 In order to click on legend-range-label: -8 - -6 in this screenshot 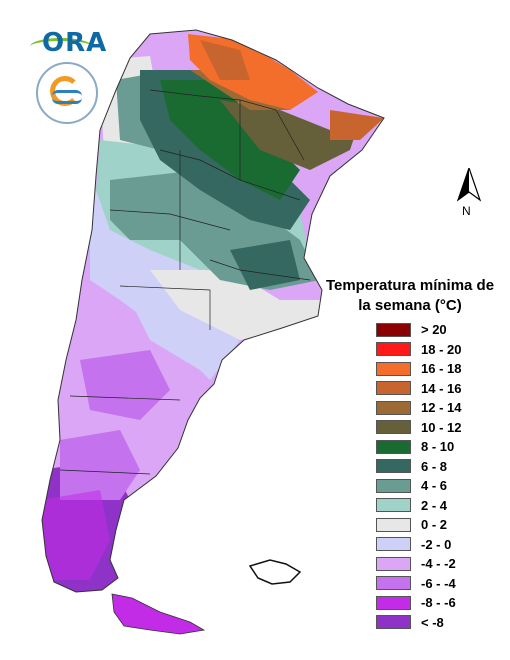, I will do `click(438, 603)`.